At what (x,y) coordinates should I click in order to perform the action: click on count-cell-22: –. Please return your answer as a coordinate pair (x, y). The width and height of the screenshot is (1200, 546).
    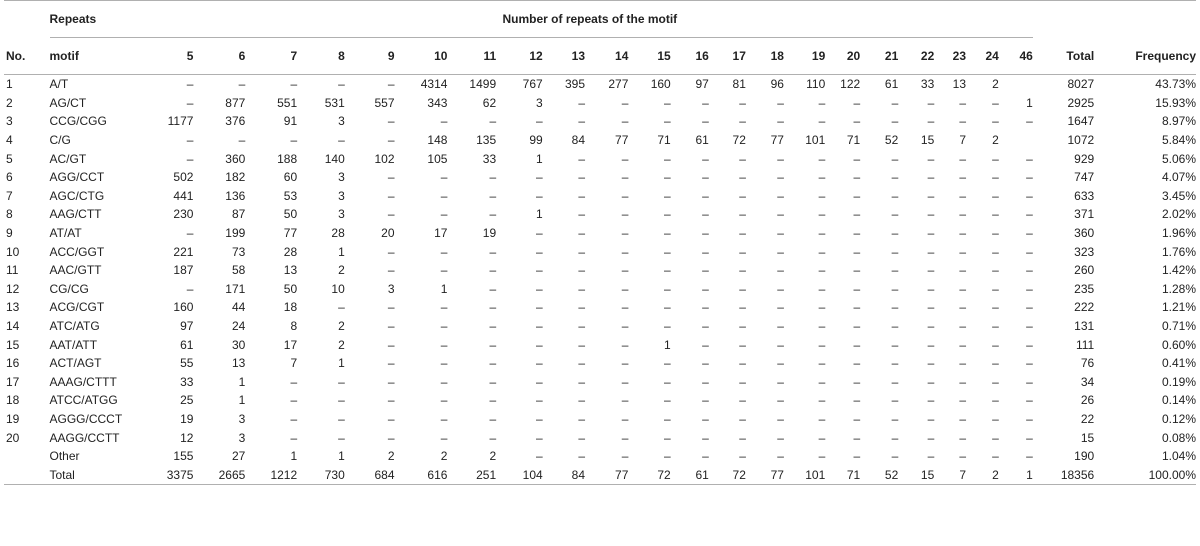
    Looking at the image, I should click on (931, 251).